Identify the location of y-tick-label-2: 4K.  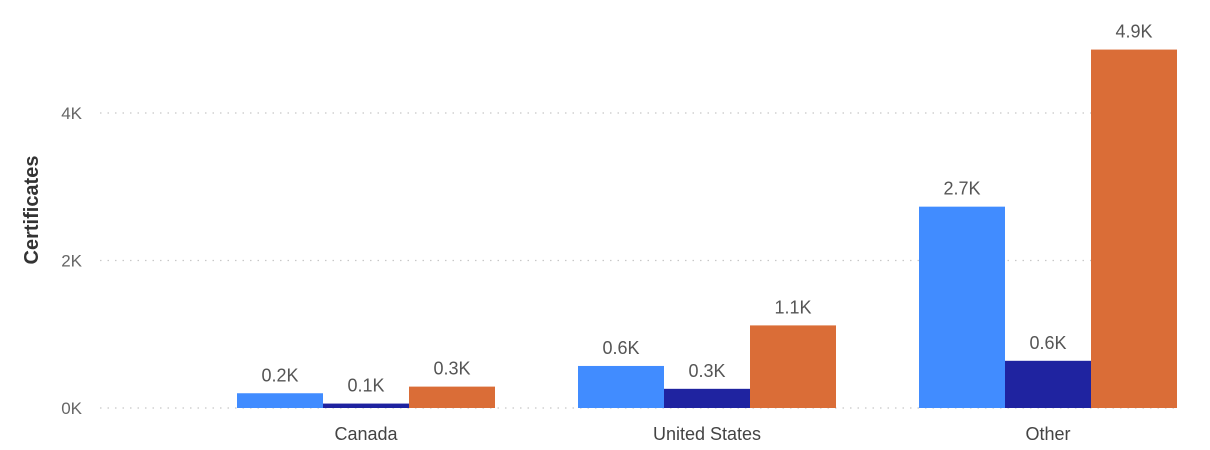
(71, 113).